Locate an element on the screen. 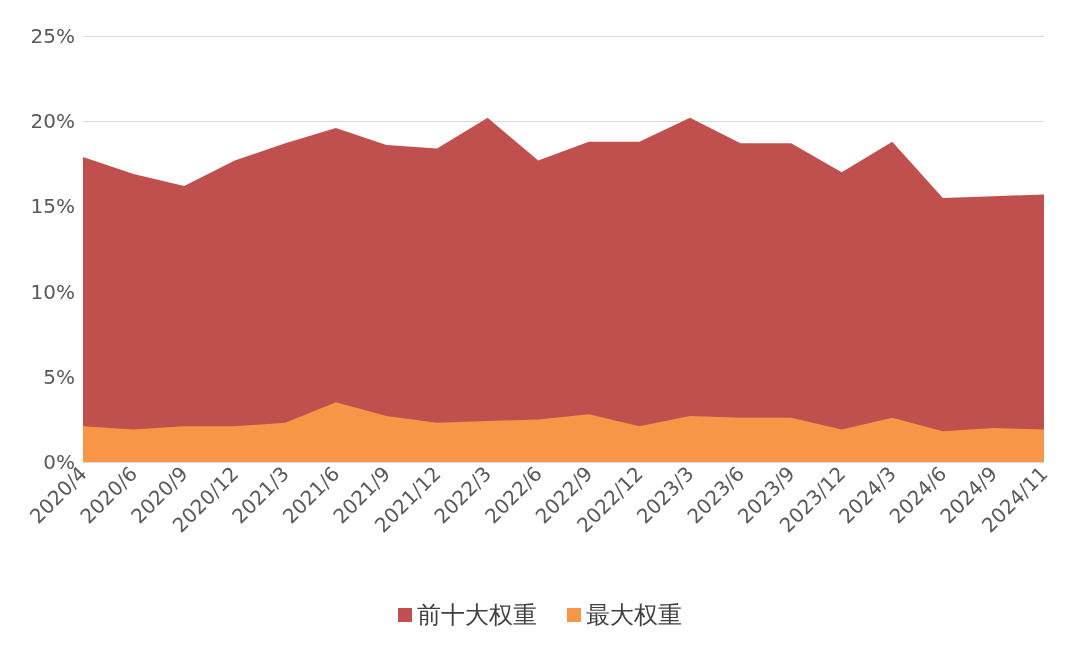  legend-label: 前十大权重 is located at coordinates (477, 615).